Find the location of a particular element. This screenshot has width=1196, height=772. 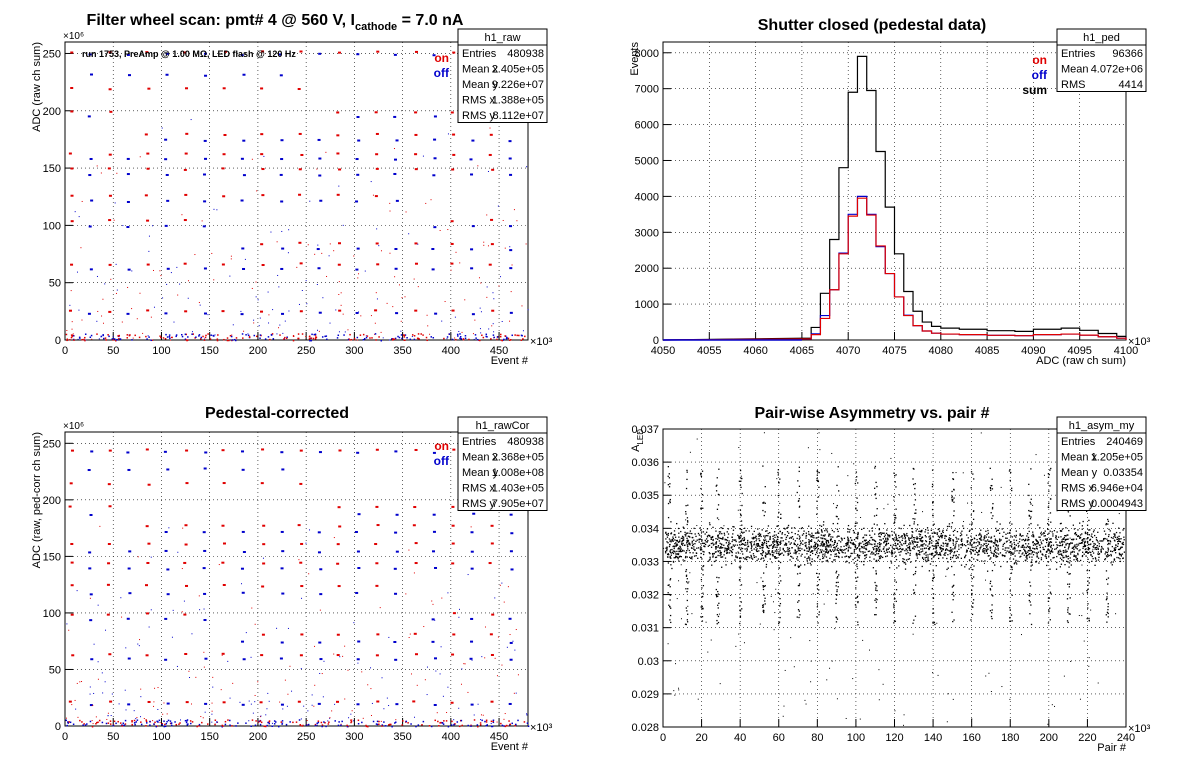

y-axis-label: ALED is located at coordinates (637, 440).